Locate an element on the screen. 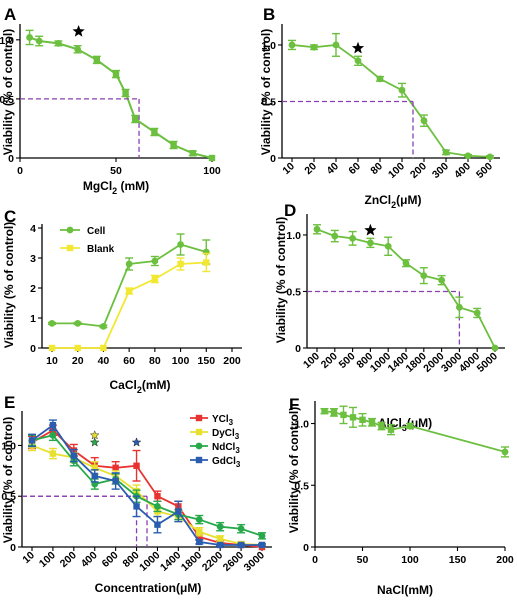  x-axis-label: NaCl(mM) is located at coordinates (405, 590).